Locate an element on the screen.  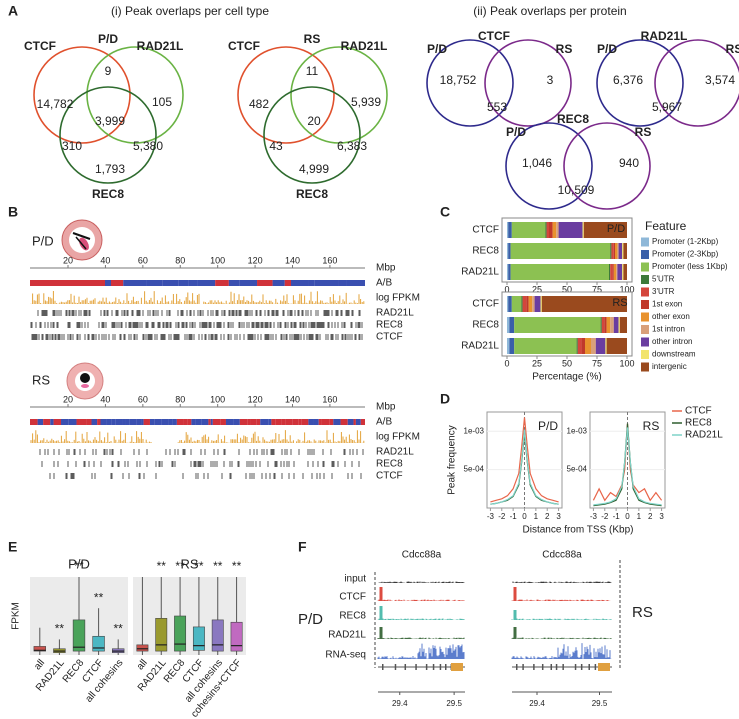
region-count: 5,939 is located at coordinates (366, 102).